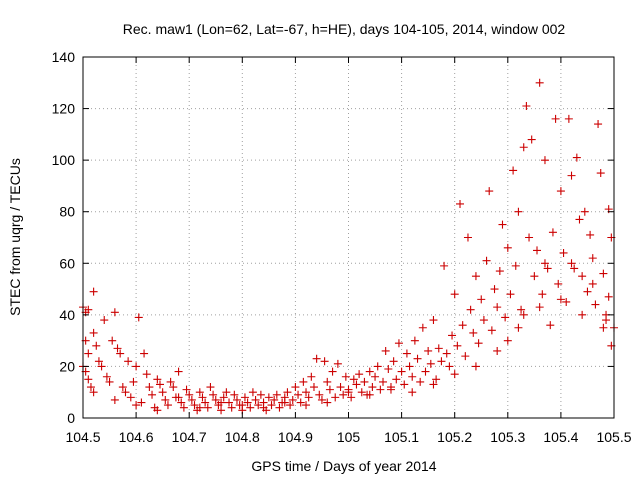  I want to click on y-tick-label: 120, so click(64, 109).